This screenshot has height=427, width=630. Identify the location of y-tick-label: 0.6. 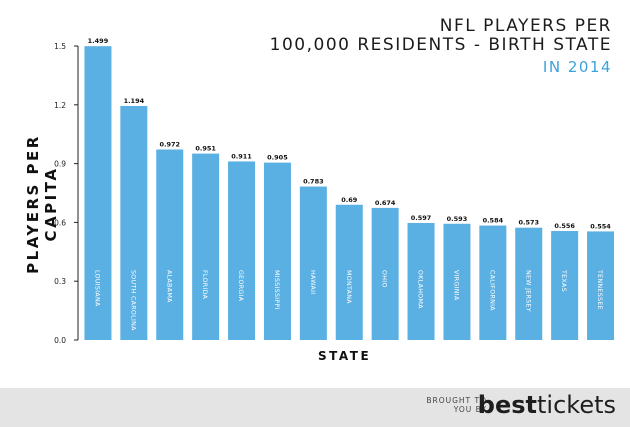
(60, 222).